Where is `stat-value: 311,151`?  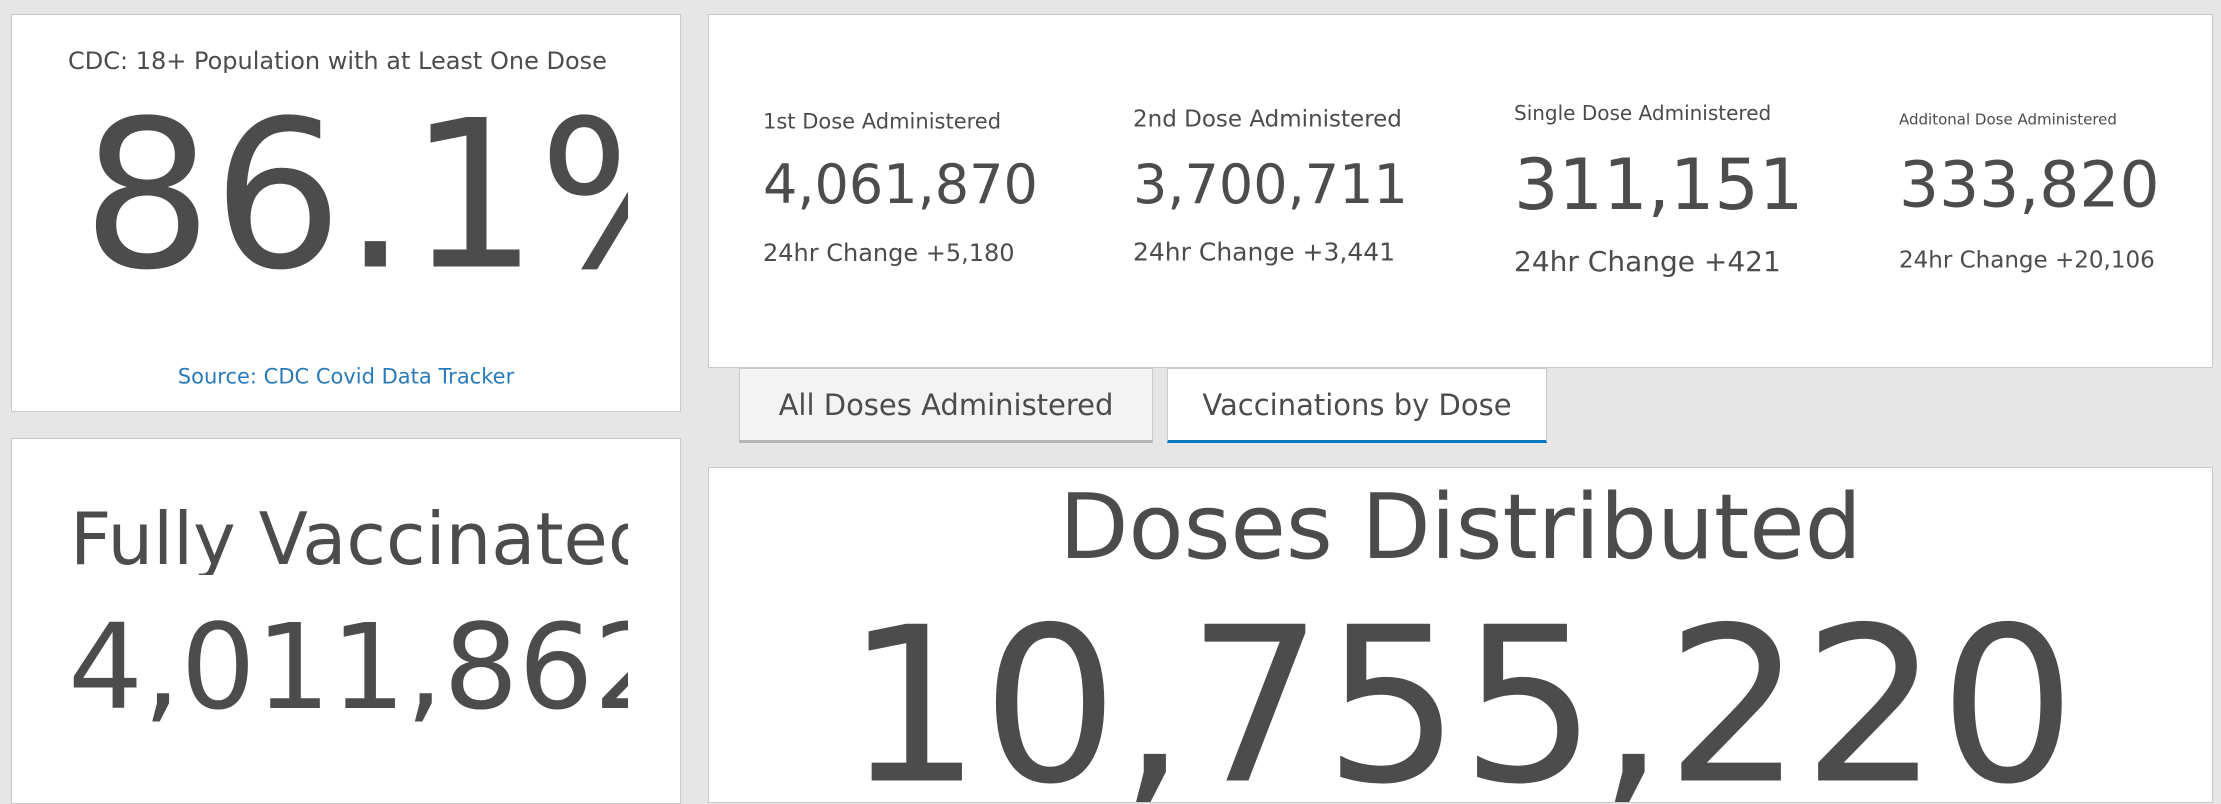
stat-value: 311,151 is located at coordinates (1659, 185).